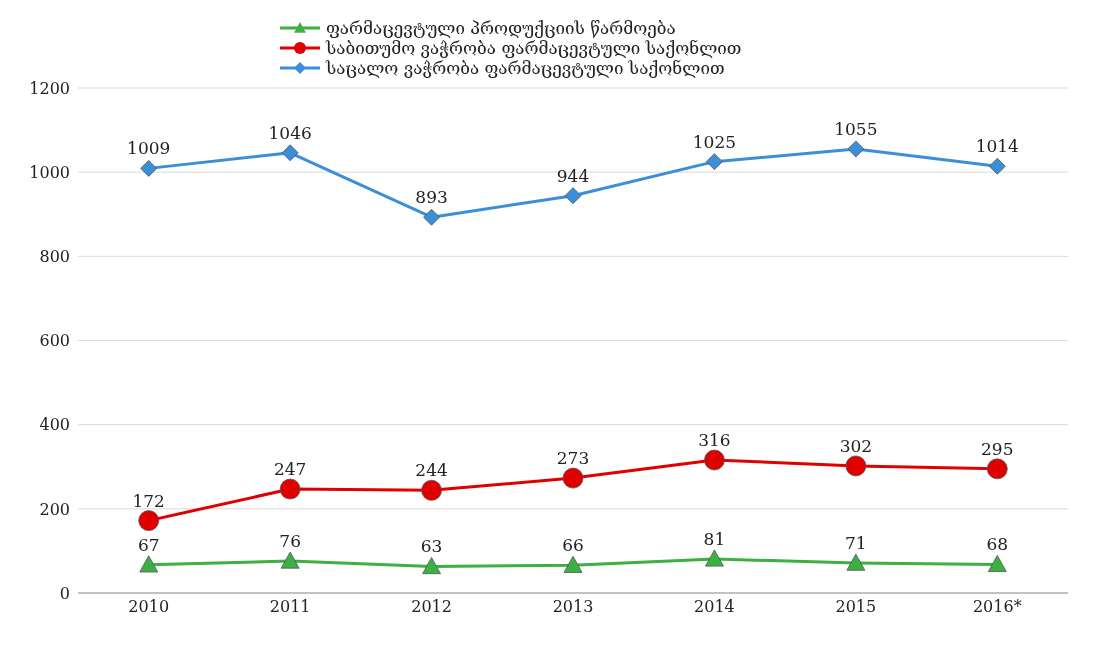 This screenshot has width=1120, height=653. What do you see at coordinates (431, 607) in the screenshot?
I see `x-tick-label: 2012` at bounding box center [431, 607].